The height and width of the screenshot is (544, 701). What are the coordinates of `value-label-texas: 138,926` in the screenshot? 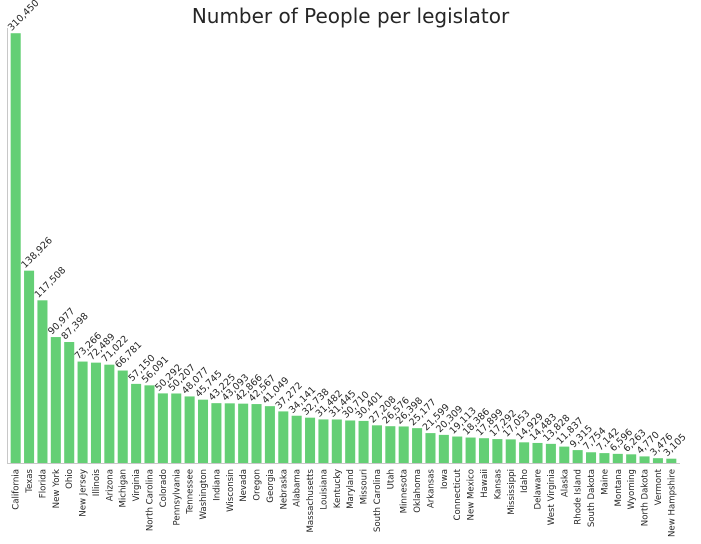 It's located at (37, 253).